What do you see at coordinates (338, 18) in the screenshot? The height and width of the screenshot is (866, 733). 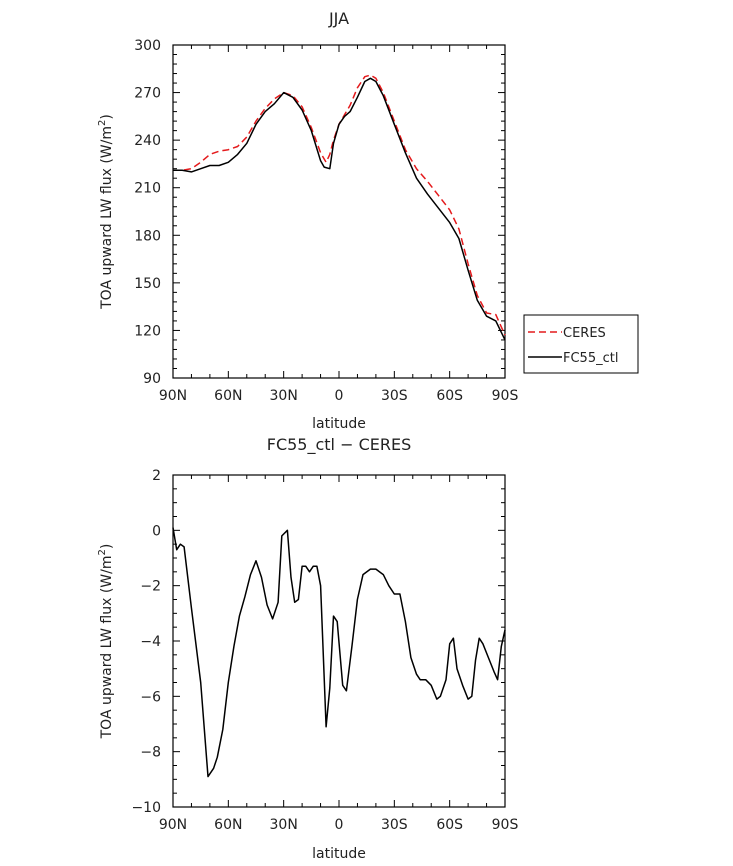 I see `chart-title: JJA` at bounding box center [338, 18].